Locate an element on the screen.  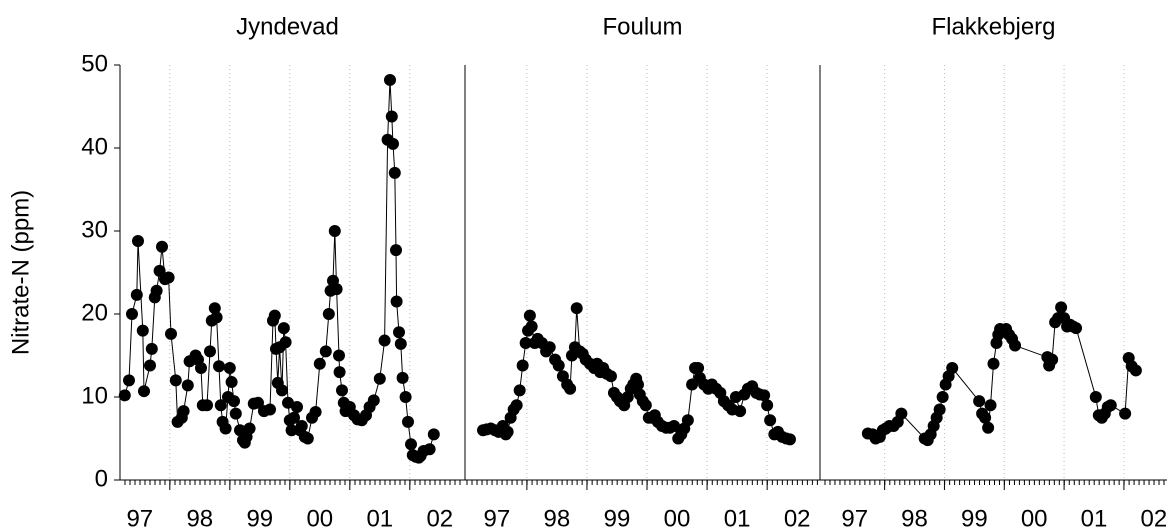
panel-title: Flakkebjerg is located at coordinates (993, 26).